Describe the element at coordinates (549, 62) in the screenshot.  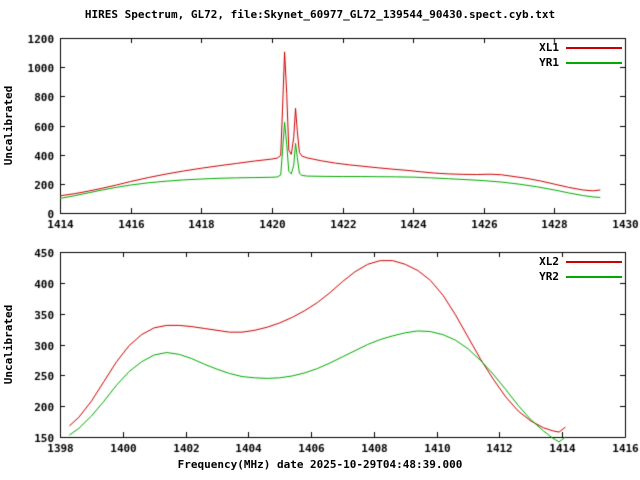
I see `legend-label: YR1` at that location.